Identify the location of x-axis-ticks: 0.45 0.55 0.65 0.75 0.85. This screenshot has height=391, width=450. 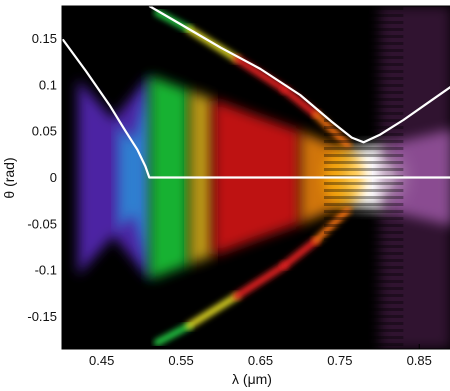
(260, 356).